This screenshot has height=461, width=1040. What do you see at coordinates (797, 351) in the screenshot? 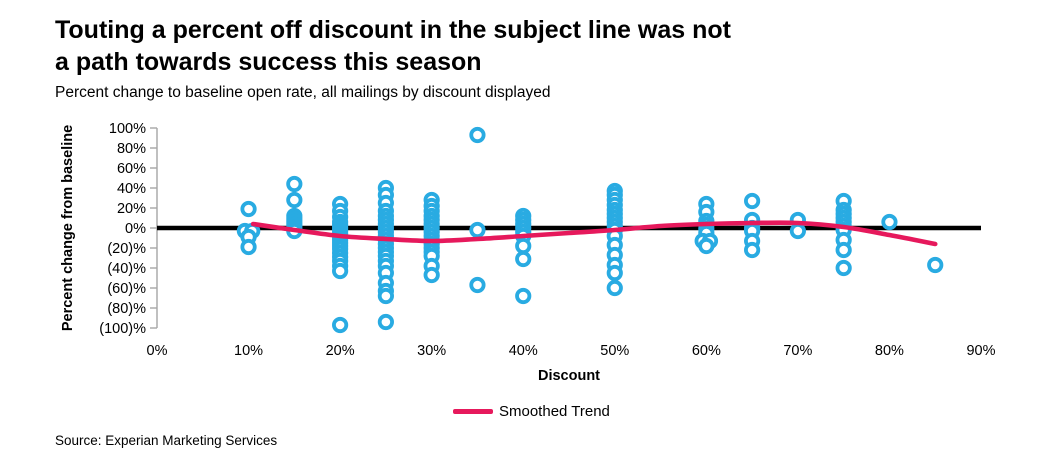
I see `x-tick-label: 70%` at bounding box center [797, 351].